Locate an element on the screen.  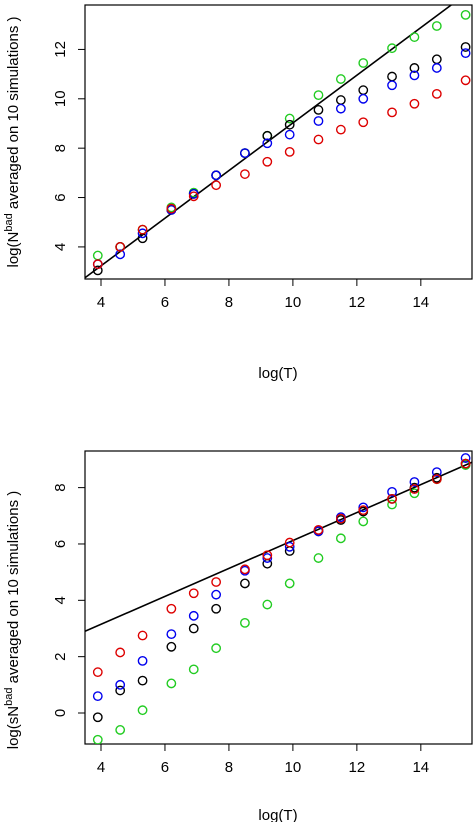
x-tick-label: 12 is located at coordinates (357, 302).